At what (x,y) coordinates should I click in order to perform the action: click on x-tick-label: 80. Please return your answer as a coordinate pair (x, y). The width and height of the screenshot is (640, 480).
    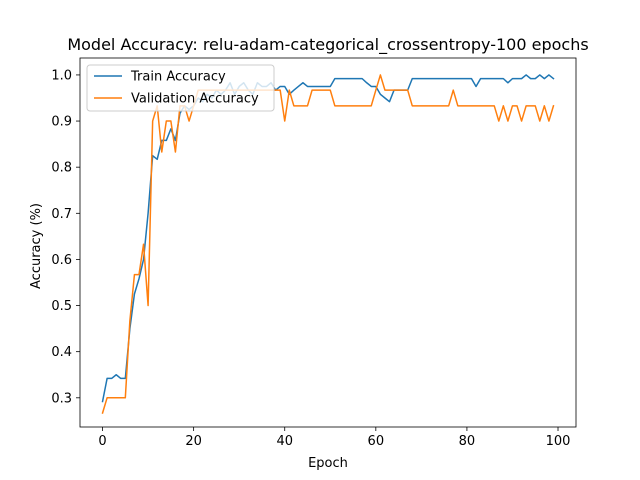
    Looking at the image, I should click on (467, 441).